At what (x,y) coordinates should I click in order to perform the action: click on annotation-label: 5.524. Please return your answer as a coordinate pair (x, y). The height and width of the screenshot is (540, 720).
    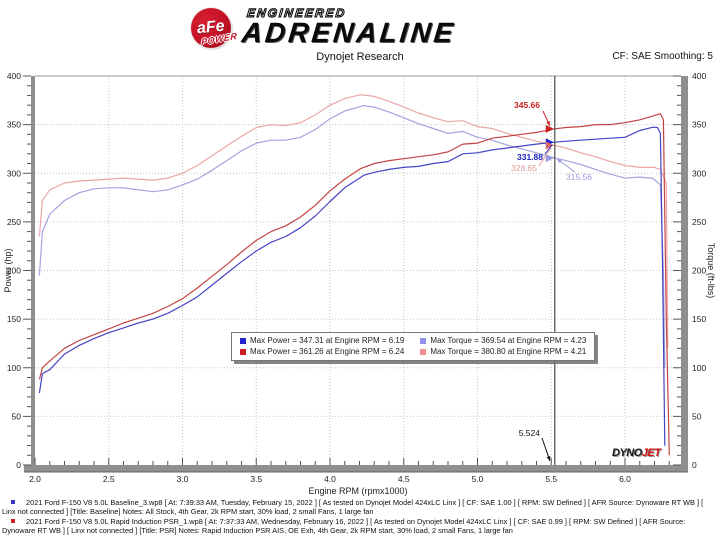
    Looking at the image, I should click on (530, 433).